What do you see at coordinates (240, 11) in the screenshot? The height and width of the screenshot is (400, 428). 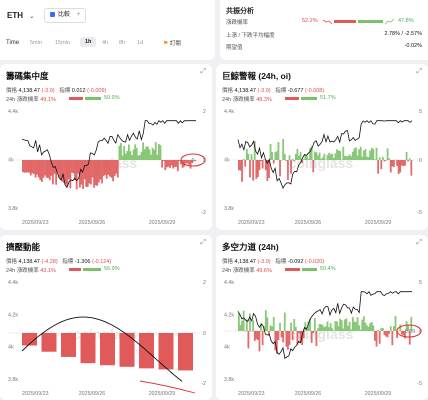 I see `consensus-title: 共振分析` at bounding box center [240, 11].